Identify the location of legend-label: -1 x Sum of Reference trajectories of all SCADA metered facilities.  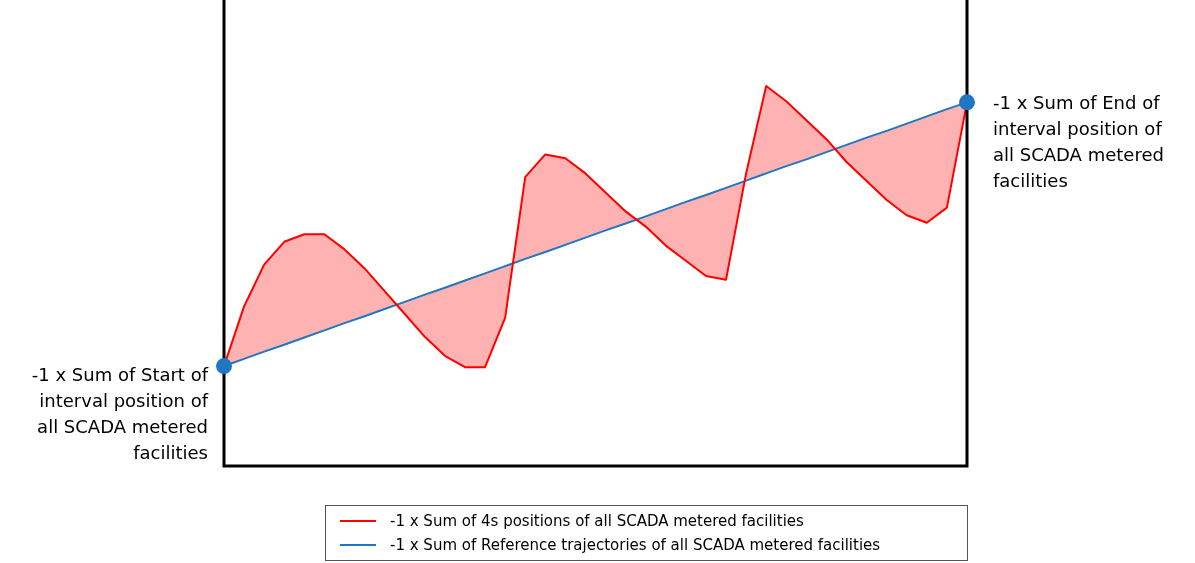
(635, 545).